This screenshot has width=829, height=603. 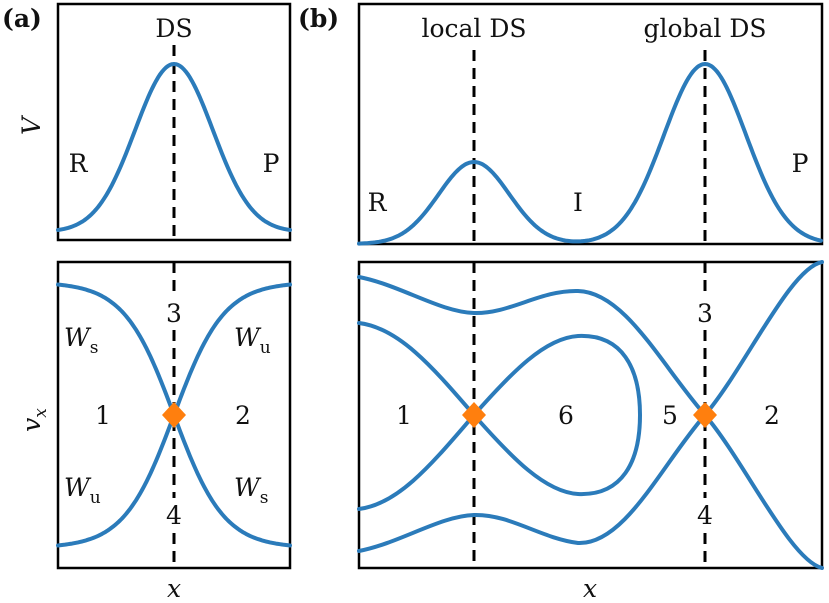 I want to click on panel-a-region-1: 1, so click(x=103, y=415).